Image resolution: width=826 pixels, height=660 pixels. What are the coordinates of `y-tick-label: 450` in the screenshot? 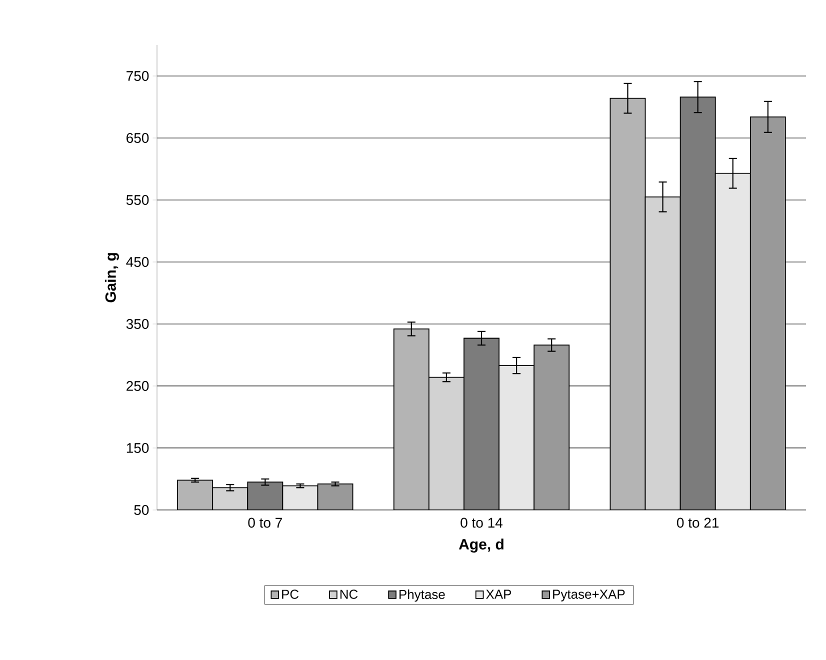 It's located at (137, 262).